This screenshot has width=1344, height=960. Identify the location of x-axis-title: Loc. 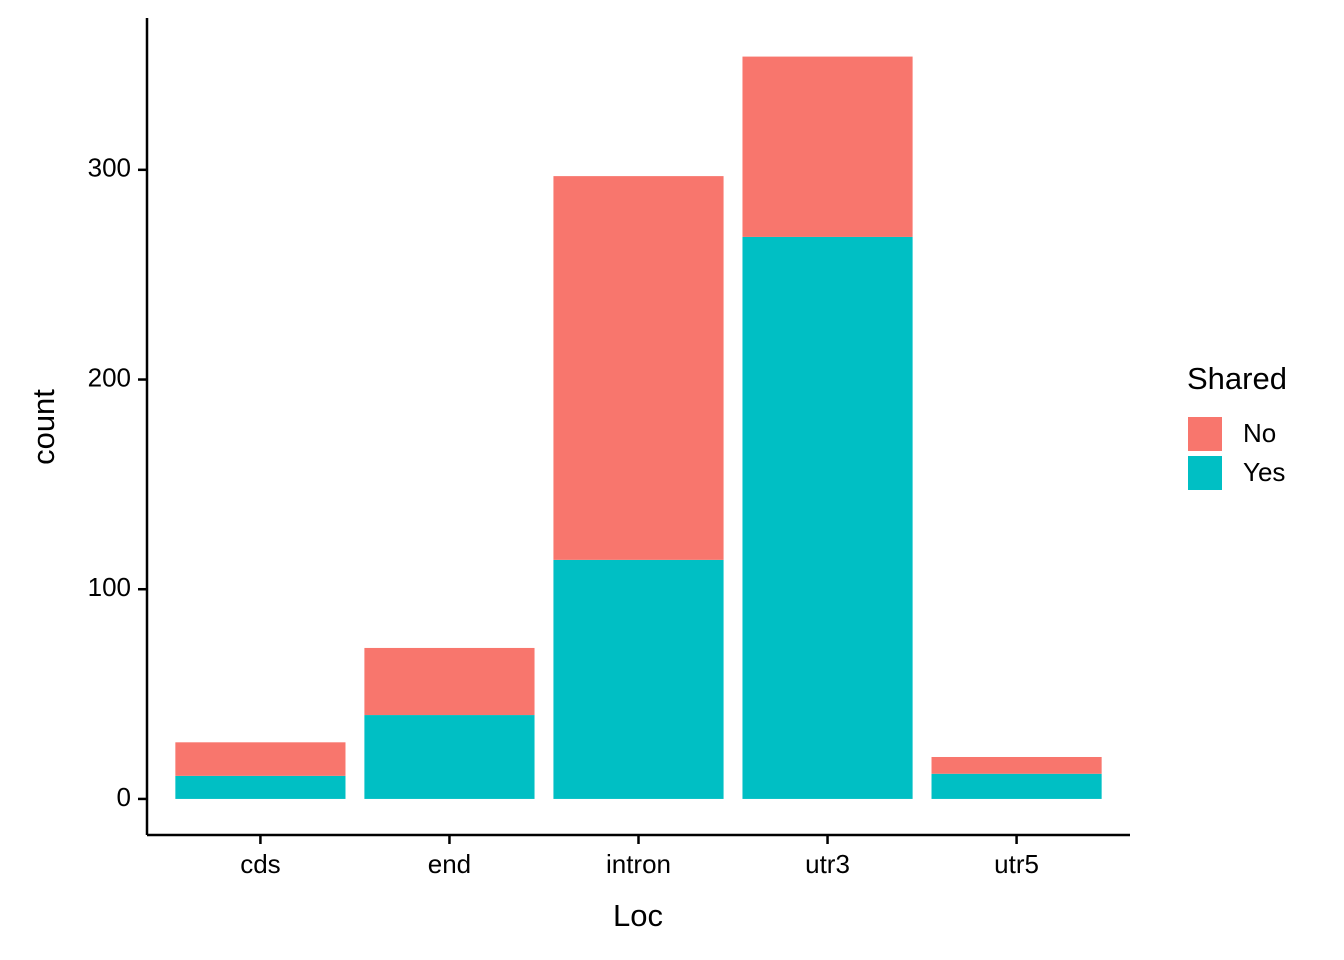
(638, 915).